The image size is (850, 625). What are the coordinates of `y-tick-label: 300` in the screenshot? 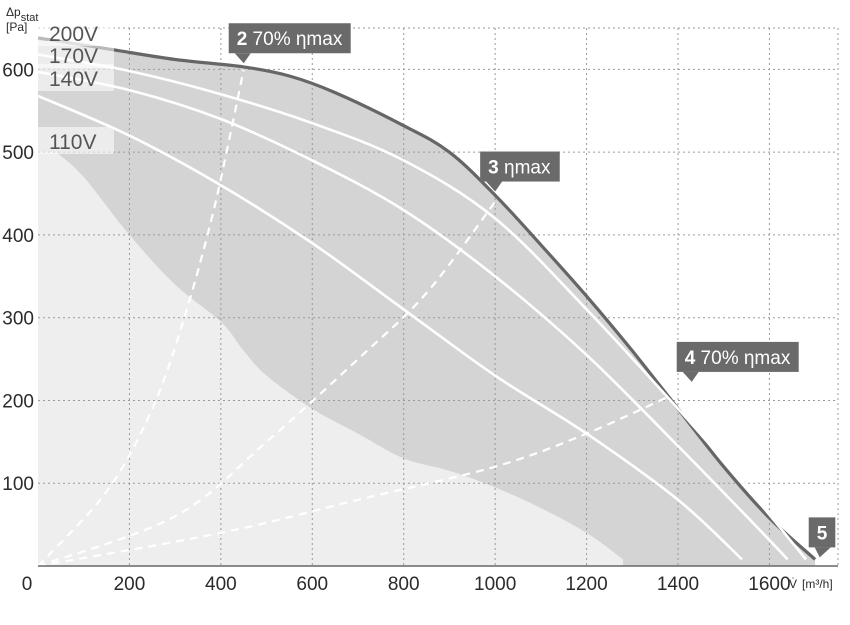 It's located at (18, 319).